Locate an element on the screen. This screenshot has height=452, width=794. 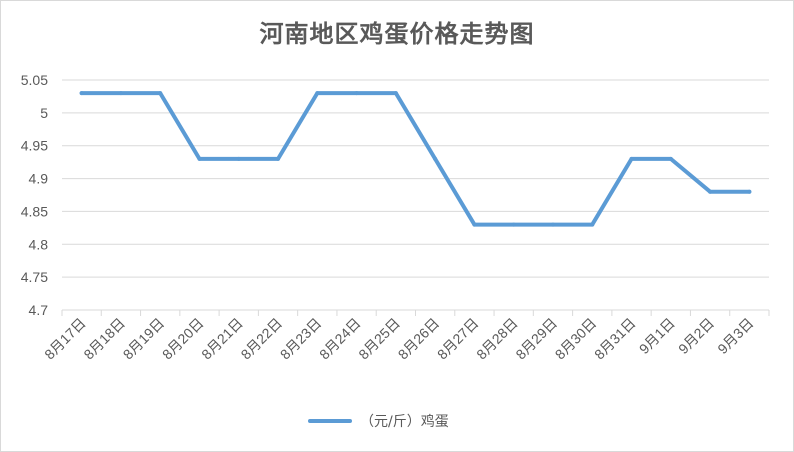
x-tick-label: 8月25日 is located at coordinates (379, 339).